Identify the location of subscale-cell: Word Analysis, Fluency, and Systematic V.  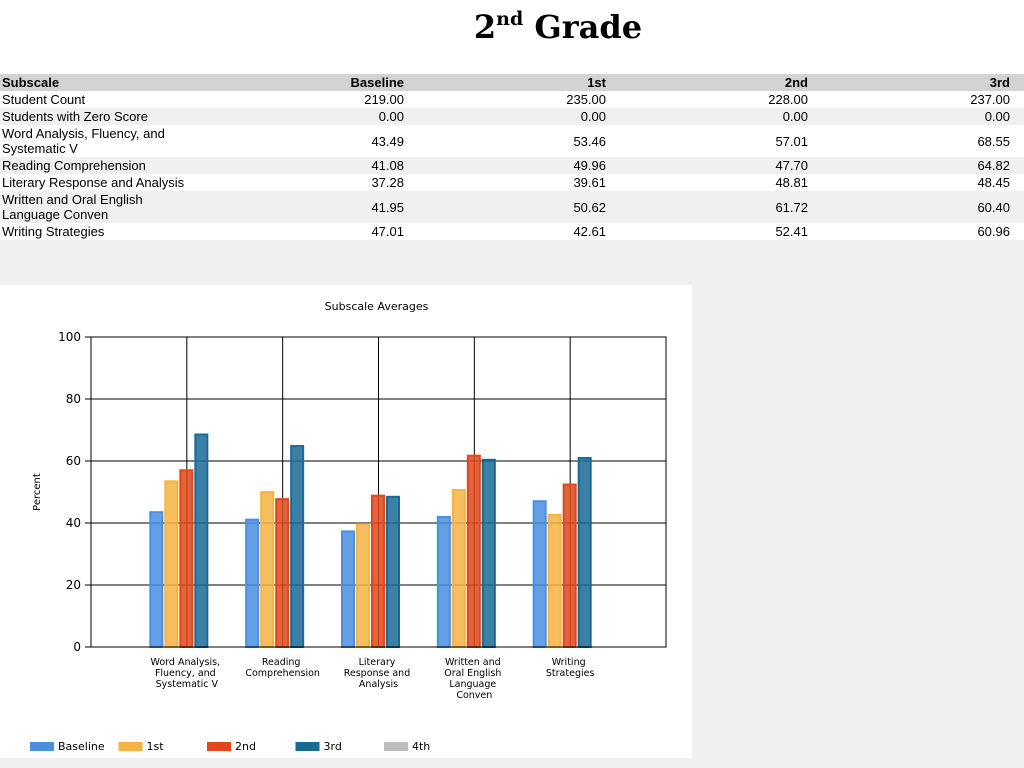
(100, 141).